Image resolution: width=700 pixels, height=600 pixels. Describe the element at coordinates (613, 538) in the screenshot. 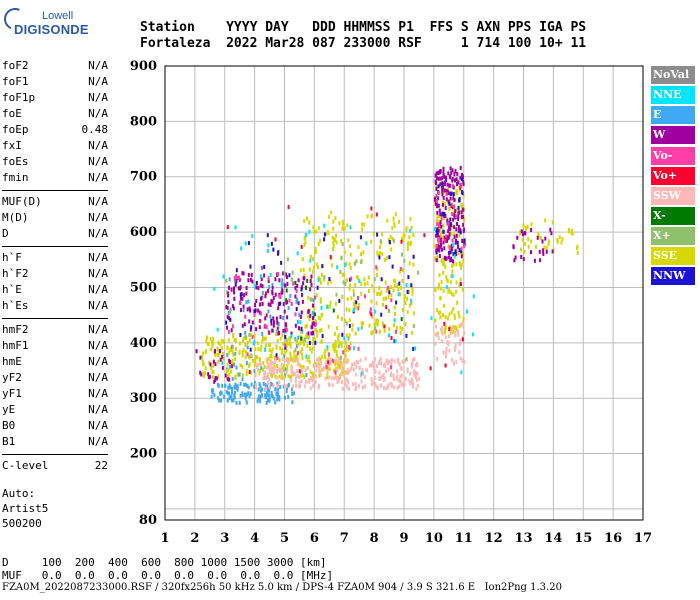

I see `x-tick-label: 16` at that location.